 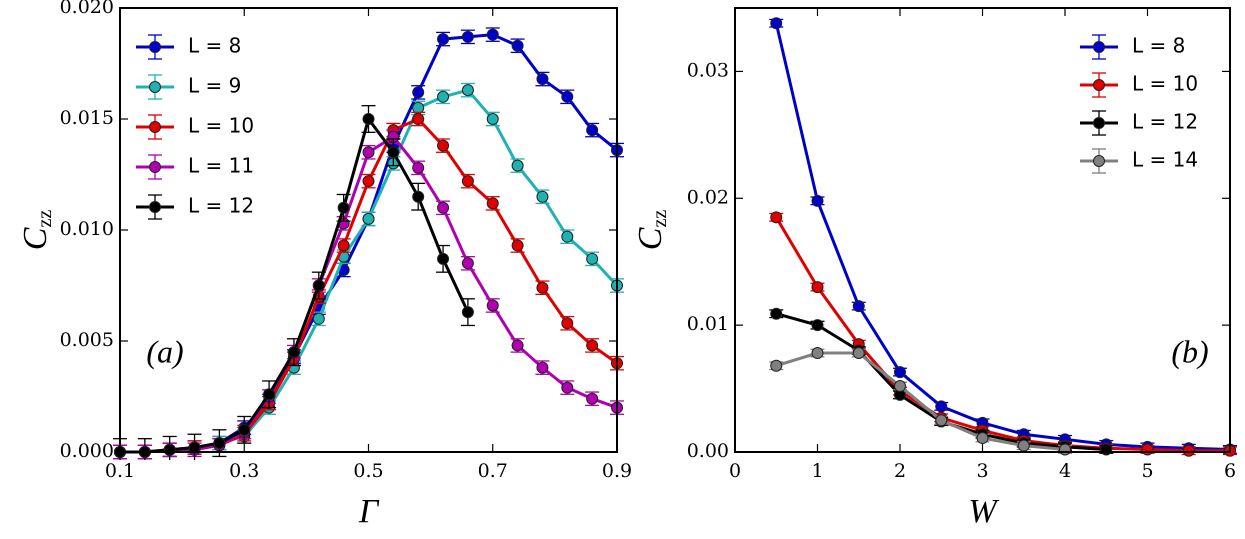 What do you see at coordinates (1065, 471) in the screenshot?
I see `x-tick-label: 4` at bounding box center [1065, 471].